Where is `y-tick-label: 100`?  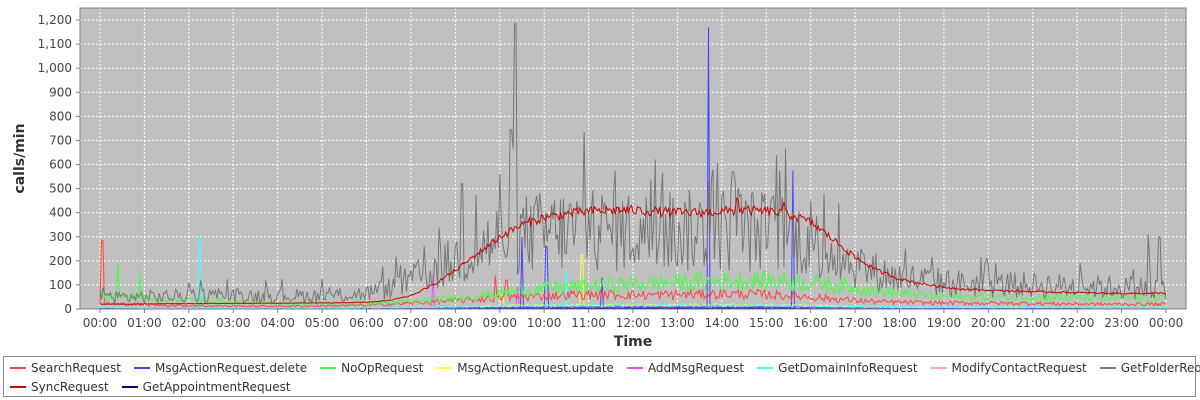
y-tick-label: 100 is located at coordinates (60, 285).